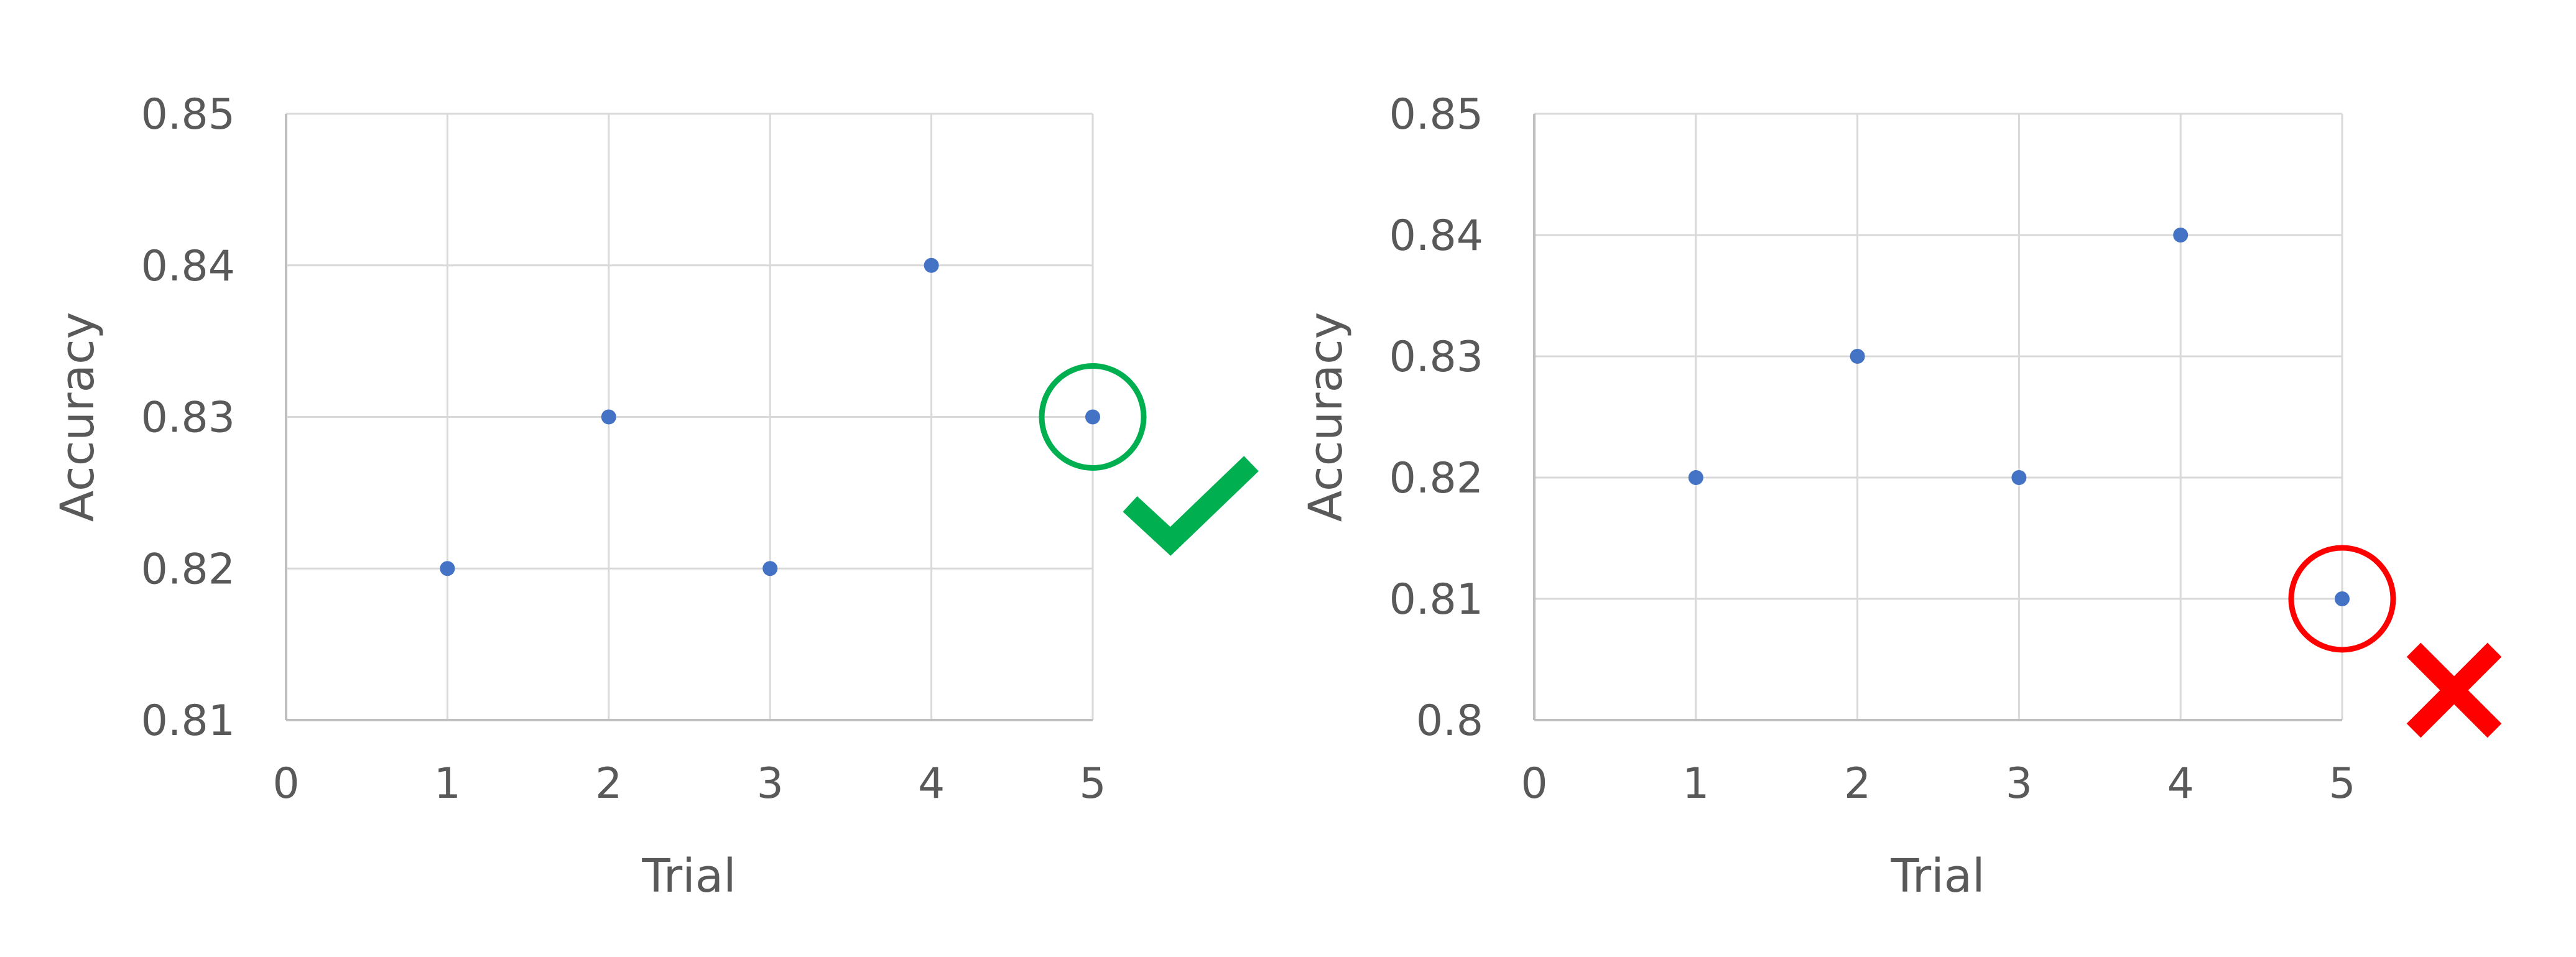 This screenshot has width=2576, height=957. I want to click on y-tick-label: 0.8, so click(1450, 721).